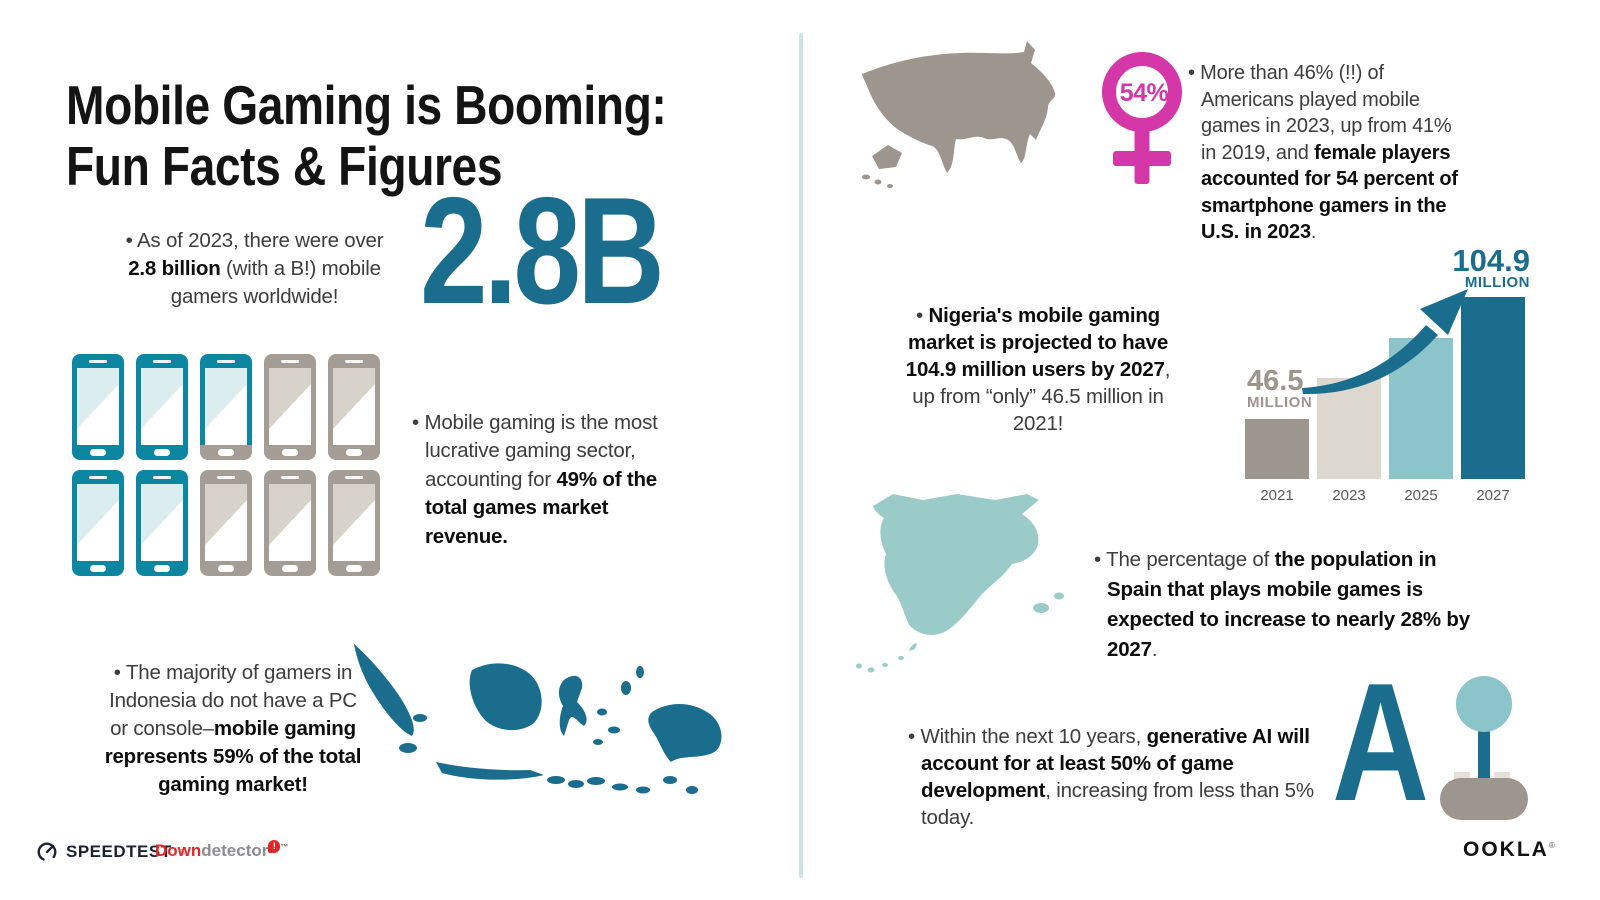  I want to click on fact-text: (with a B!) mobile gamers worldwide!, so click(275, 282).